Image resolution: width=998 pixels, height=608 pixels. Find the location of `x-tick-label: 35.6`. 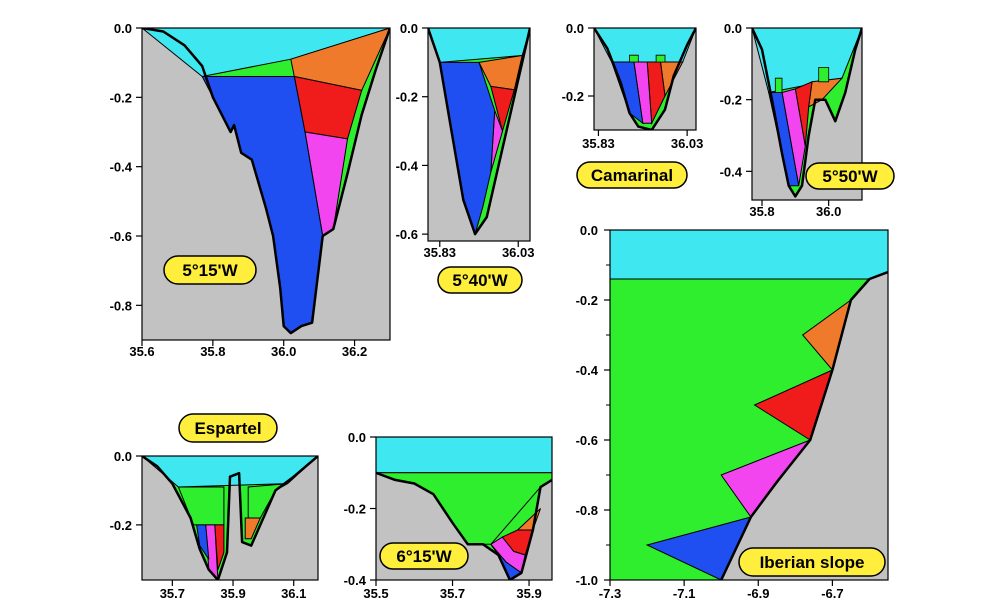

x-tick-label: 35.6 is located at coordinates (141, 351).